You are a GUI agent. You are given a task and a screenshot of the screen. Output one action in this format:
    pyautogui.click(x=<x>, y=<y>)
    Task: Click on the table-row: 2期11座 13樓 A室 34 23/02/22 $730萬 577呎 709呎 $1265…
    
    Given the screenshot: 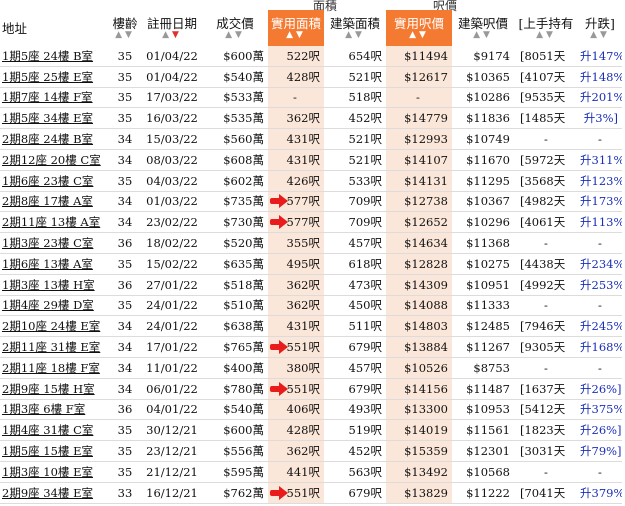 What is the action you would take?
    pyautogui.click(x=311, y=222)
    